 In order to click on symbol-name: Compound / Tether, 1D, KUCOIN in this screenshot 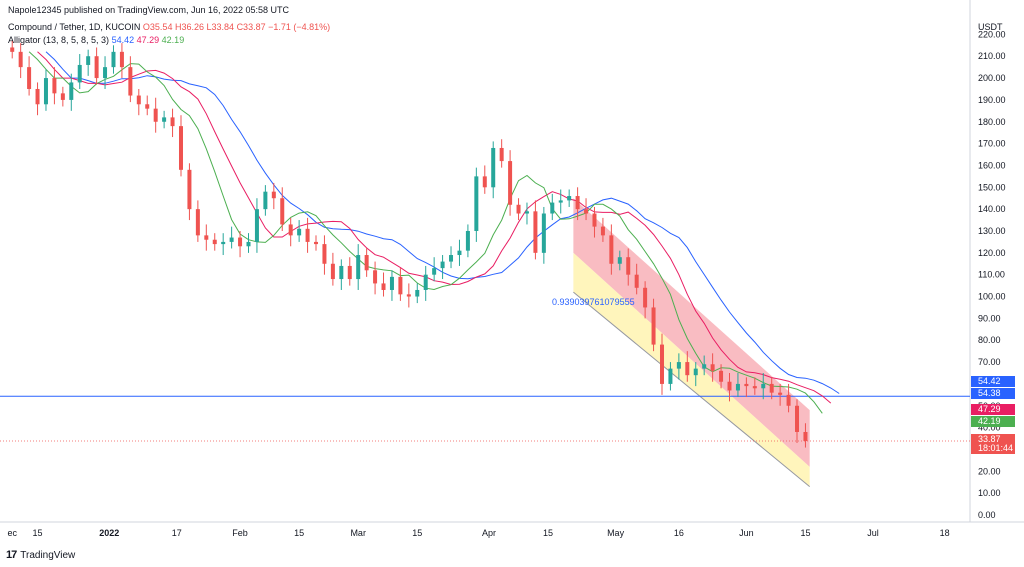, I will do `click(74, 27)`.